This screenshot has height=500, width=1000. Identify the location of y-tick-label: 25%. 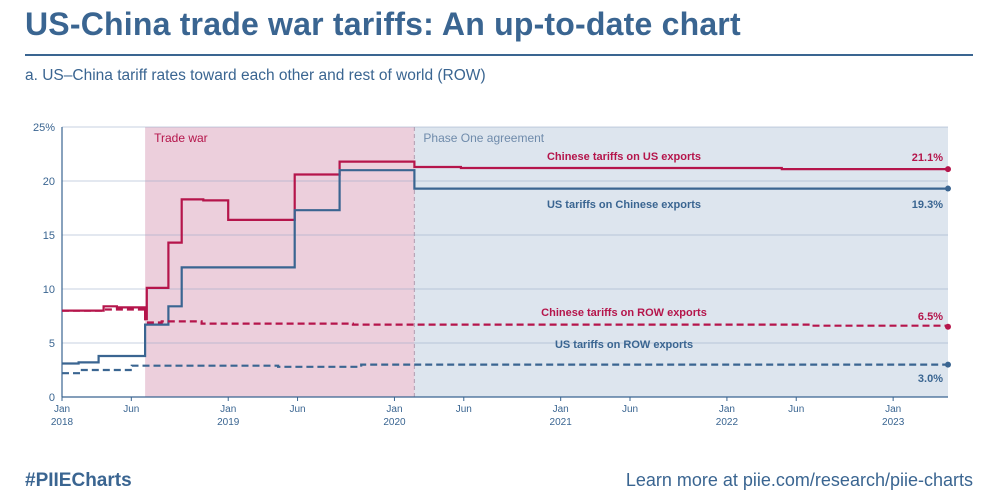
(44, 128).